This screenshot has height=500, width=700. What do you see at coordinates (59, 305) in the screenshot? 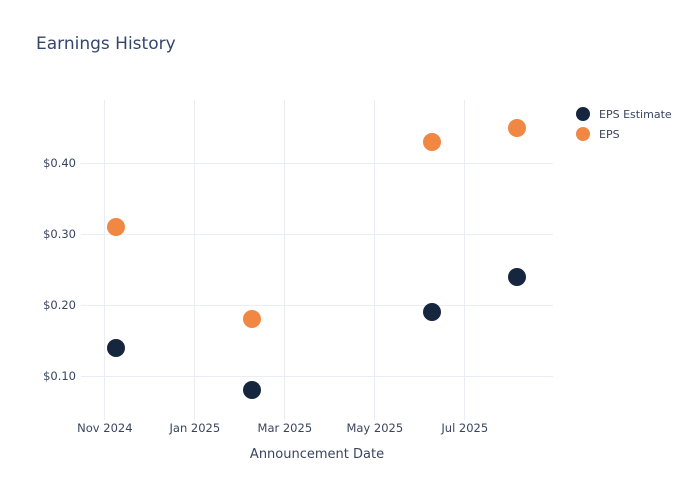
I see `y-tick-label: $0.20` at bounding box center [59, 305].